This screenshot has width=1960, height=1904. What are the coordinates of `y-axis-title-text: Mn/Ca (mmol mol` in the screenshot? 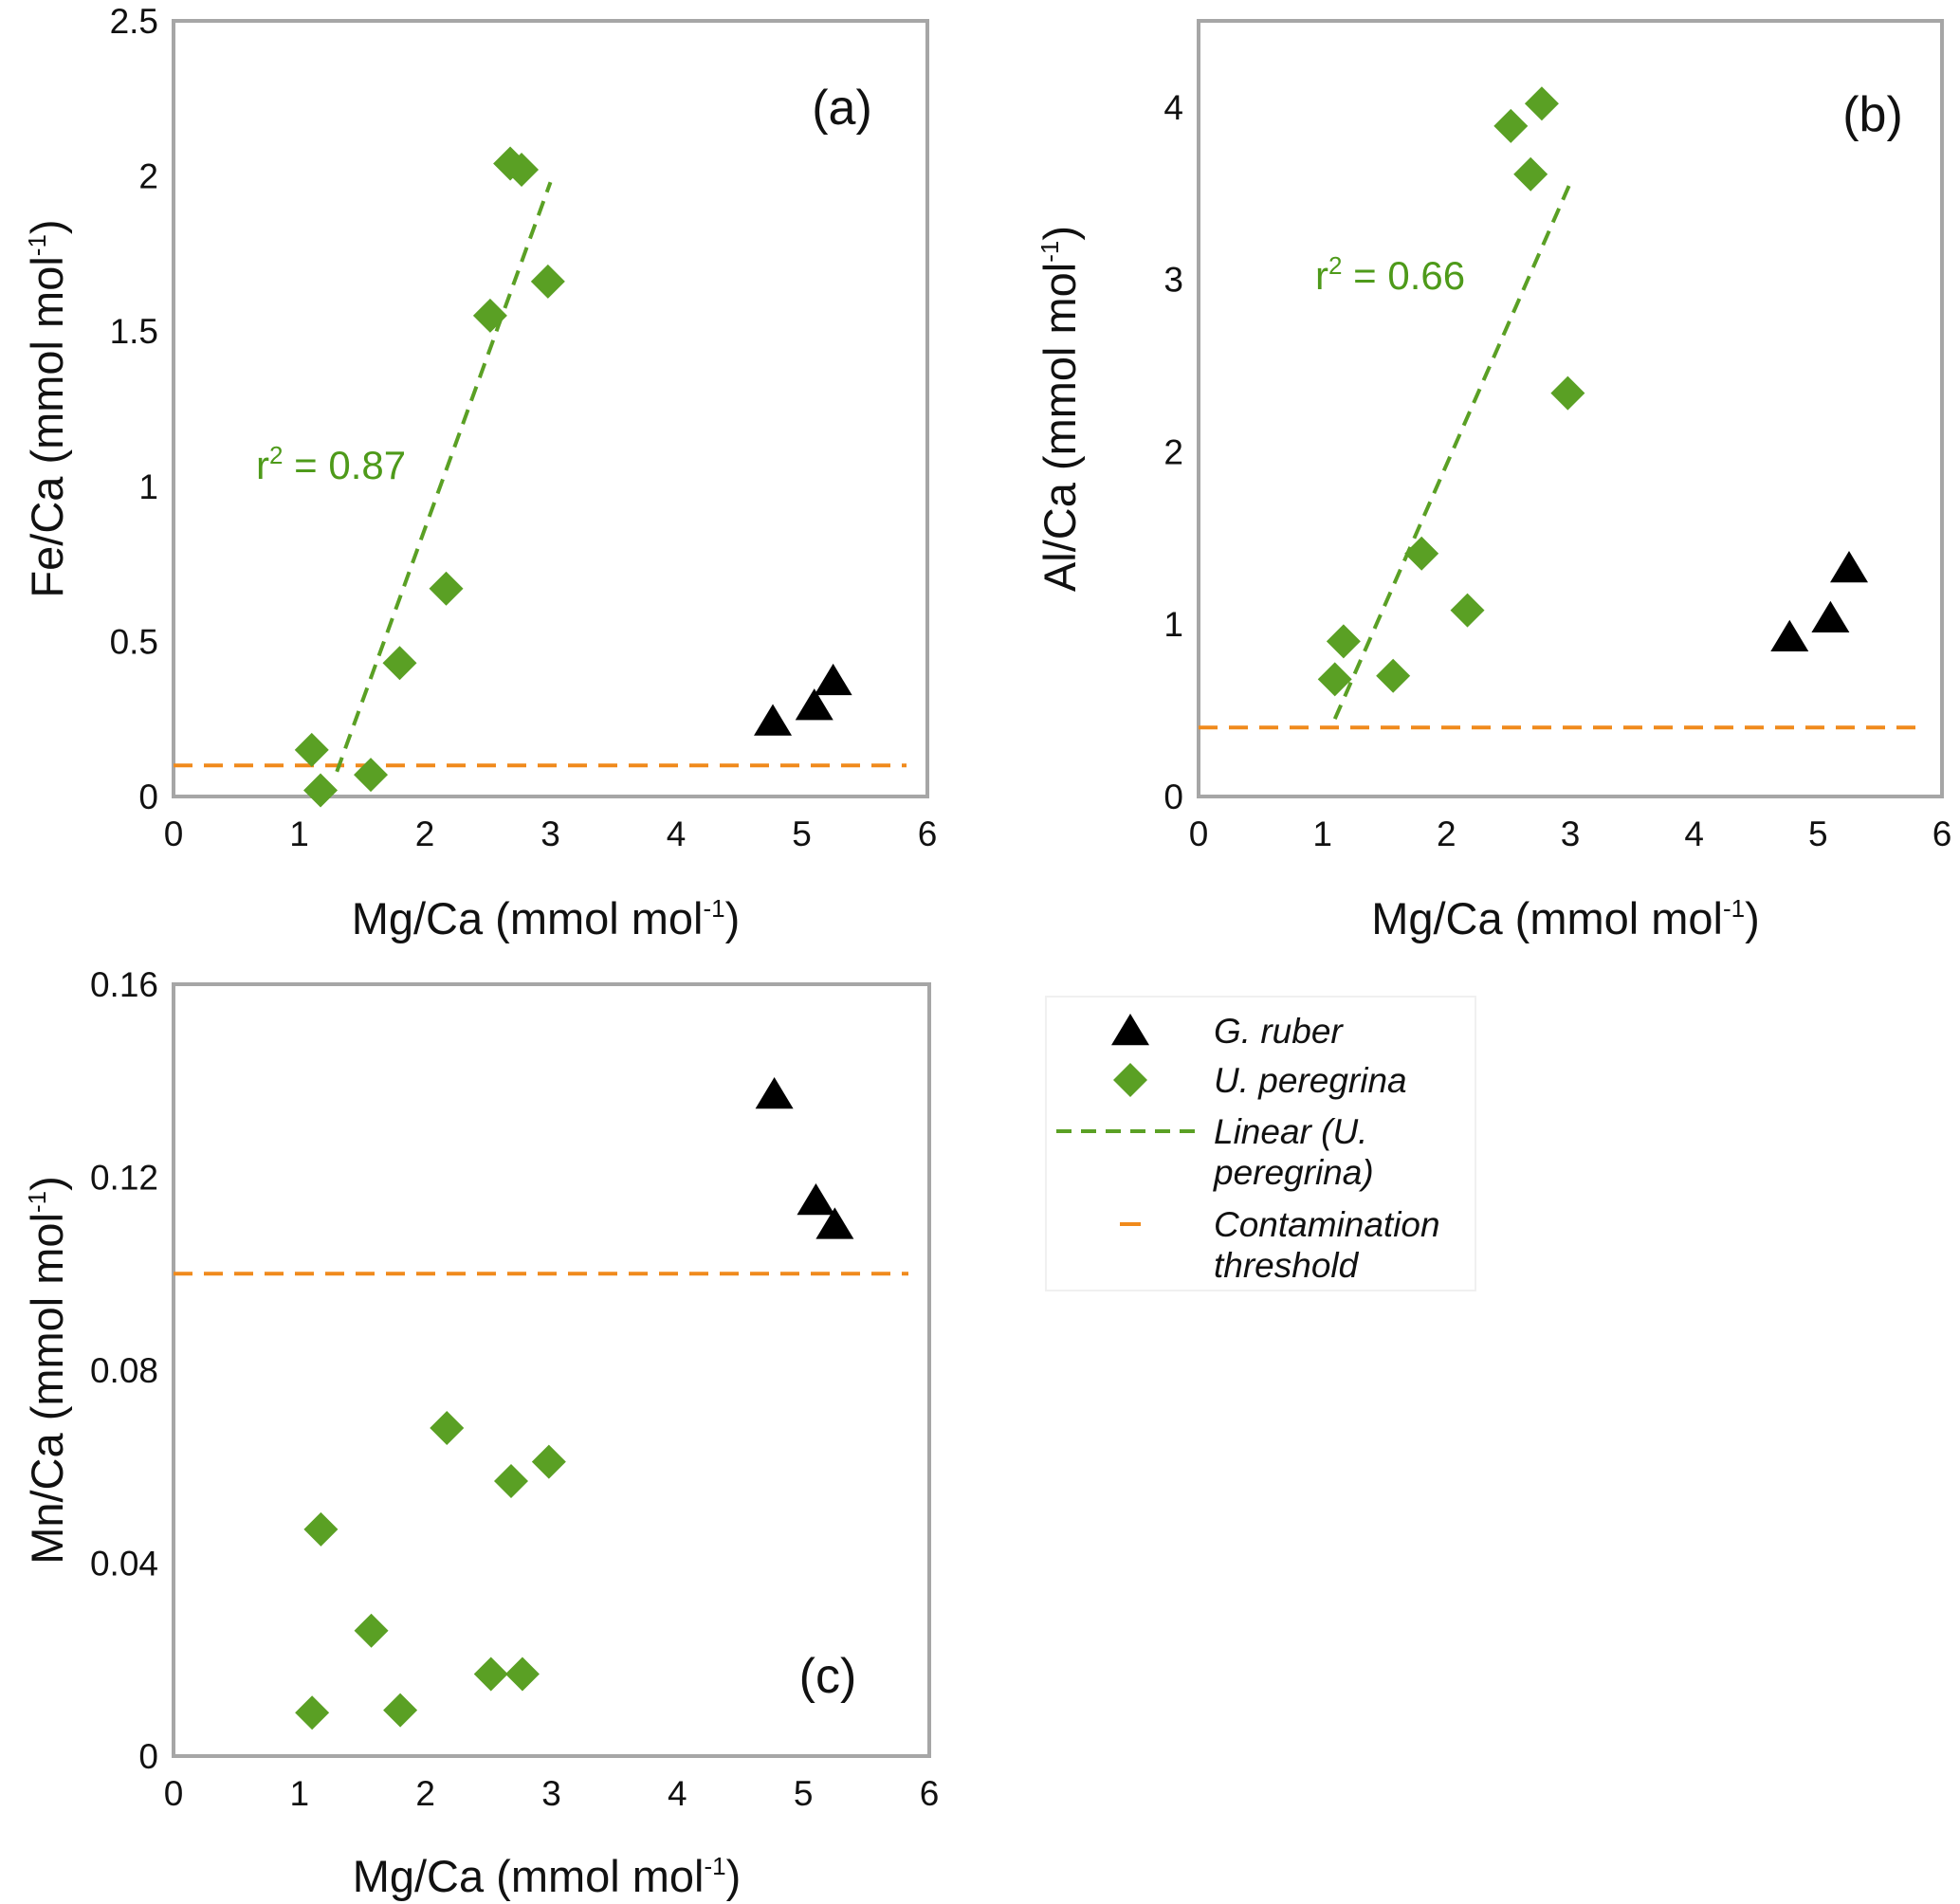 It's located at (47, 1389).